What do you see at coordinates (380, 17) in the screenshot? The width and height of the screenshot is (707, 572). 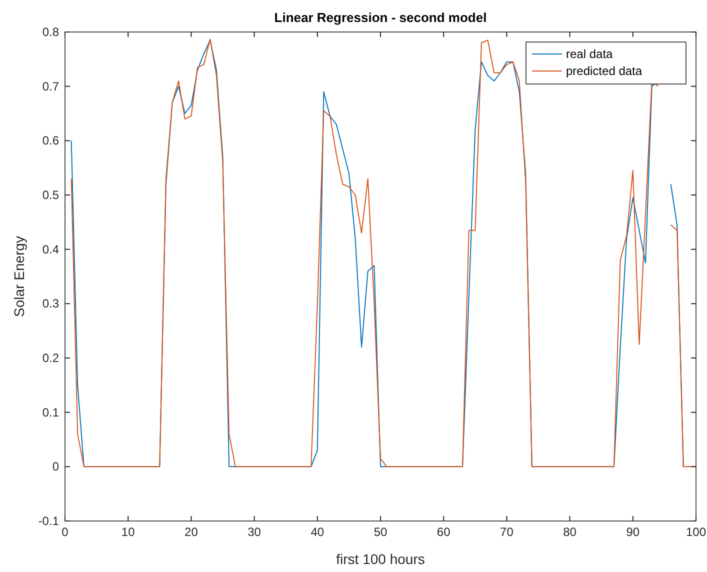 I see `chart-title: Linear Regression - second model` at bounding box center [380, 17].